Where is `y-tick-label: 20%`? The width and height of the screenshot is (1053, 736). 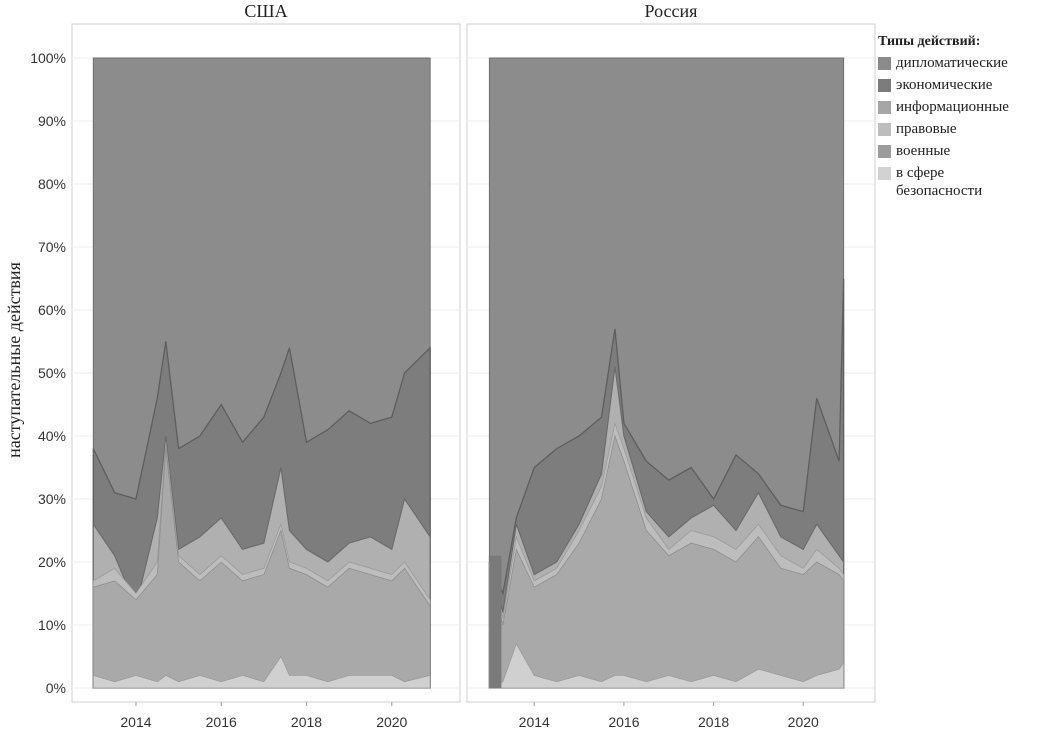
y-tick-label: 20% is located at coordinates (52, 562).